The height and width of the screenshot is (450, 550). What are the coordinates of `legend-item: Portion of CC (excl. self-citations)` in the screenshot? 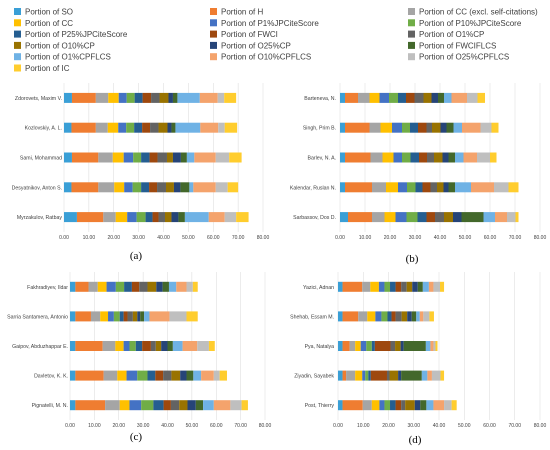 It's located at (473, 12).